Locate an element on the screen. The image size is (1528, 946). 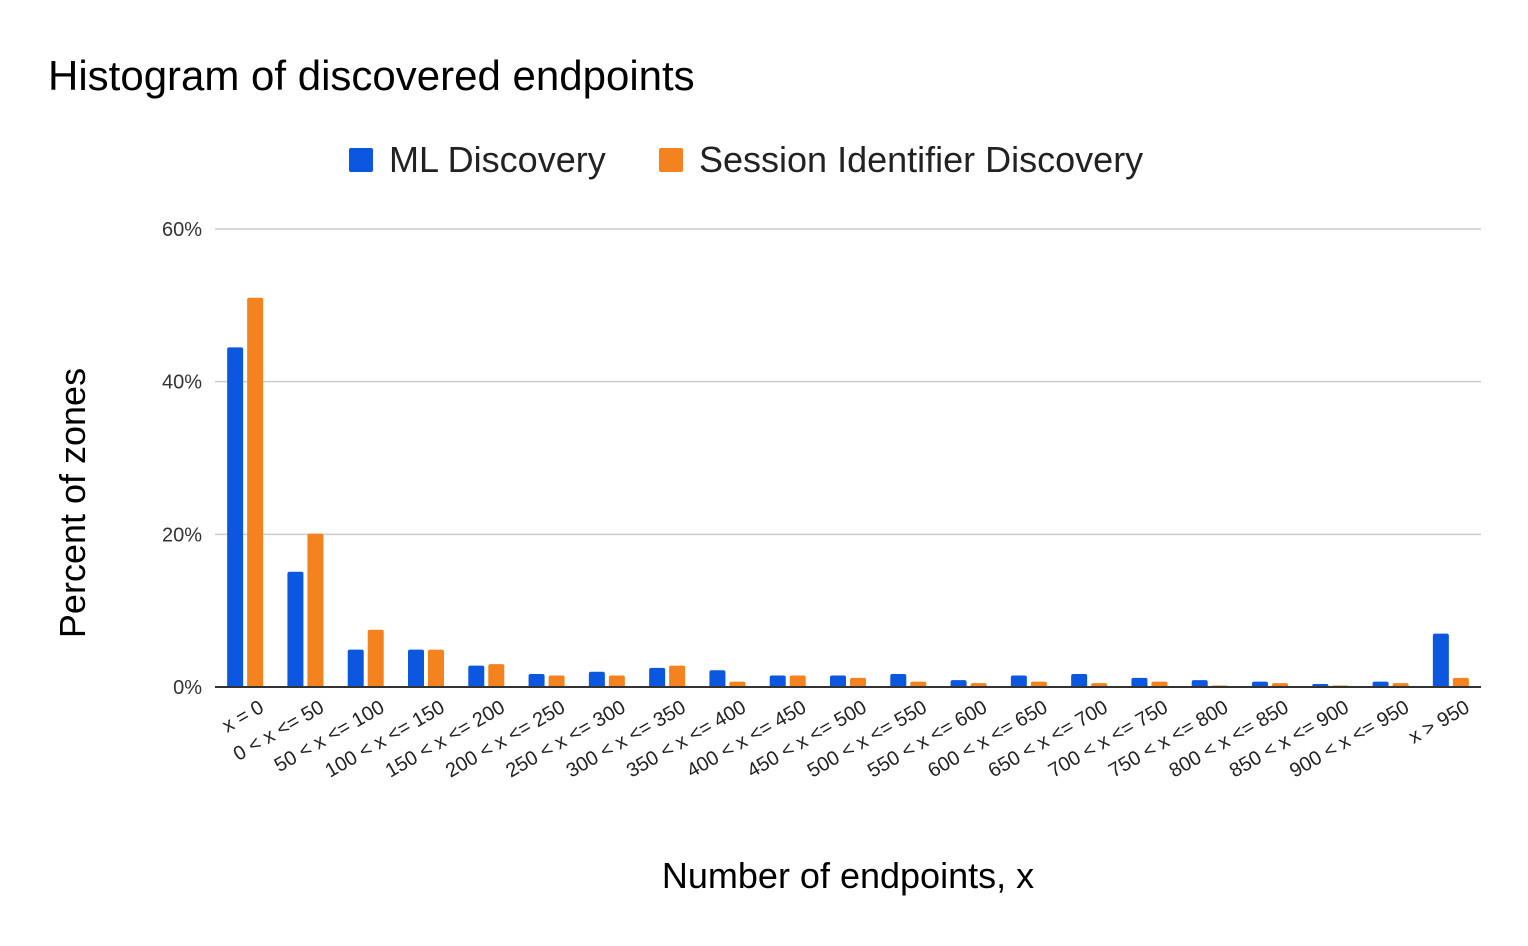
y-tick-label: 40% is located at coordinates (182, 383).